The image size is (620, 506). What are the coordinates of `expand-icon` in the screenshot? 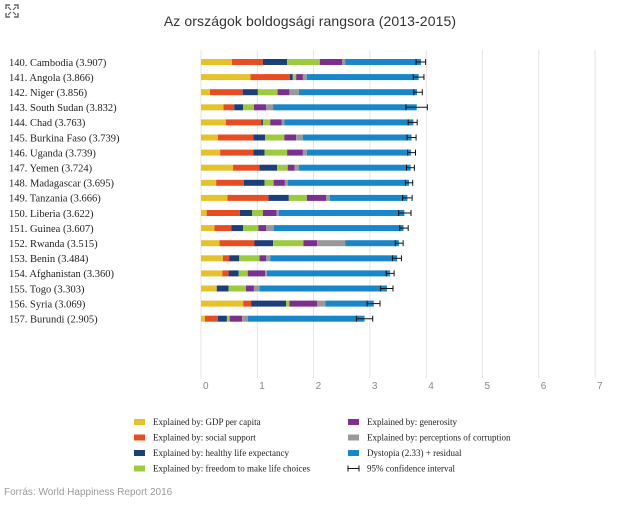 It's located at (12, 11).